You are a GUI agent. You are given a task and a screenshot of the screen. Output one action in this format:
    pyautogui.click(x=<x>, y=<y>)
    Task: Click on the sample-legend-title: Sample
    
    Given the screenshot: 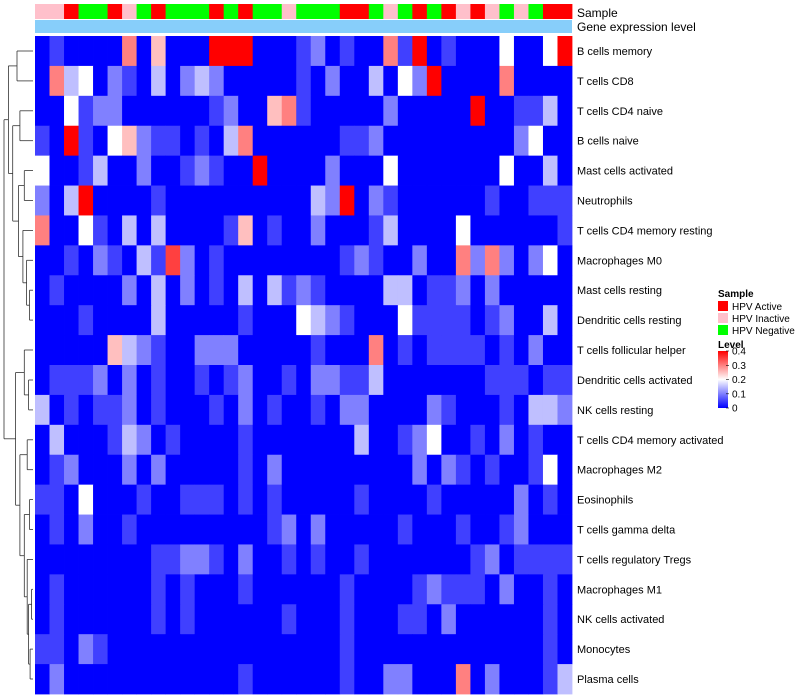 What is the action you would take?
    pyautogui.click(x=736, y=294)
    